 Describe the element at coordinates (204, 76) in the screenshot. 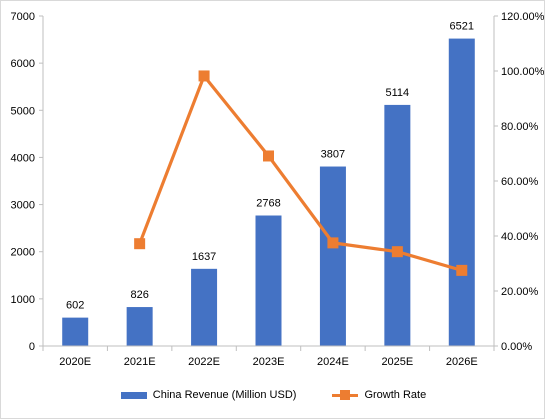

I see `growth-point-2022E` at that location.